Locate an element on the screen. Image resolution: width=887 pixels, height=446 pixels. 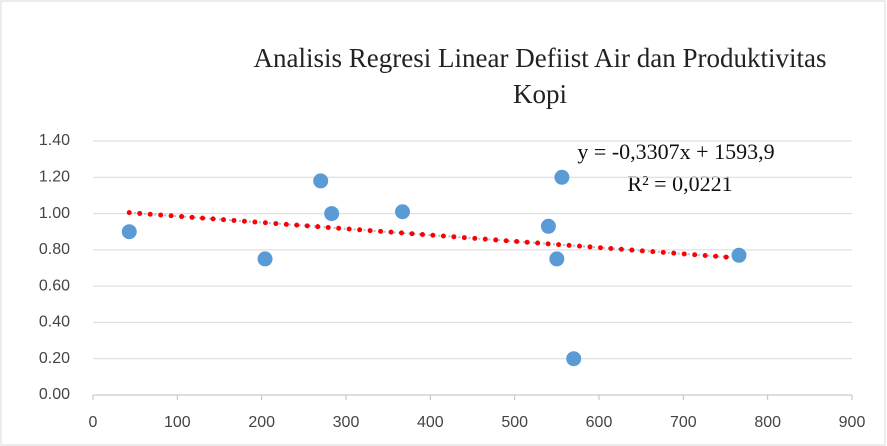
x-tick-label: 0 is located at coordinates (93, 422).